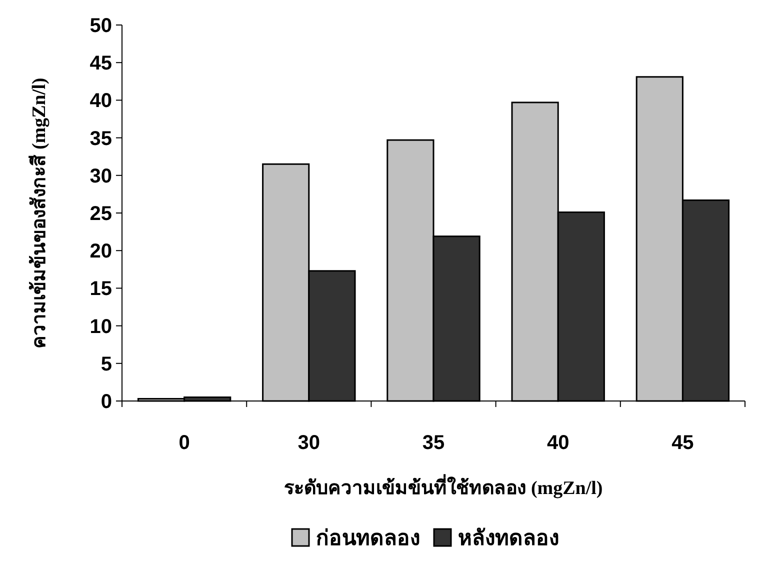 This screenshot has width=771, height=566. Describe the element at coordinates (309, 443) in the screenshot. I see `x-tick-label: 30` at that location.